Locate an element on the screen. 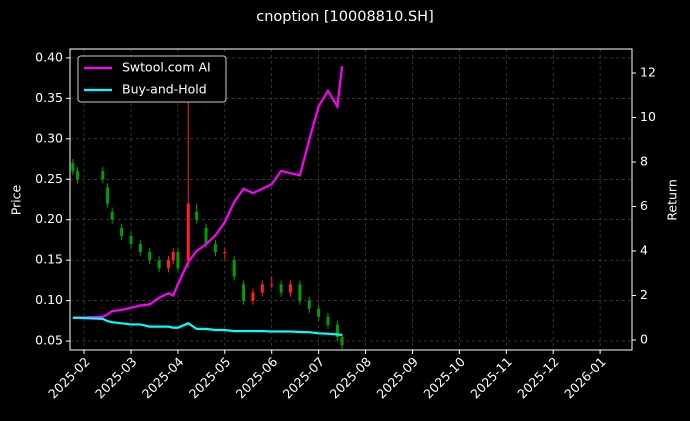 The image size is (690, 421). y-tick-label: 0.35 is located at coordinates (49, 97).